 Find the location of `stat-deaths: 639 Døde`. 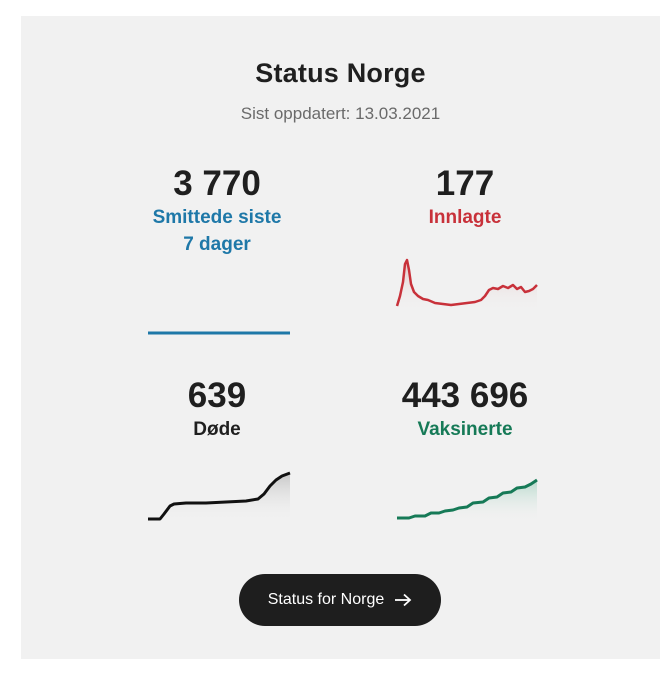

stat-deaths: 639 Døde is located at coordinates (217, 409).